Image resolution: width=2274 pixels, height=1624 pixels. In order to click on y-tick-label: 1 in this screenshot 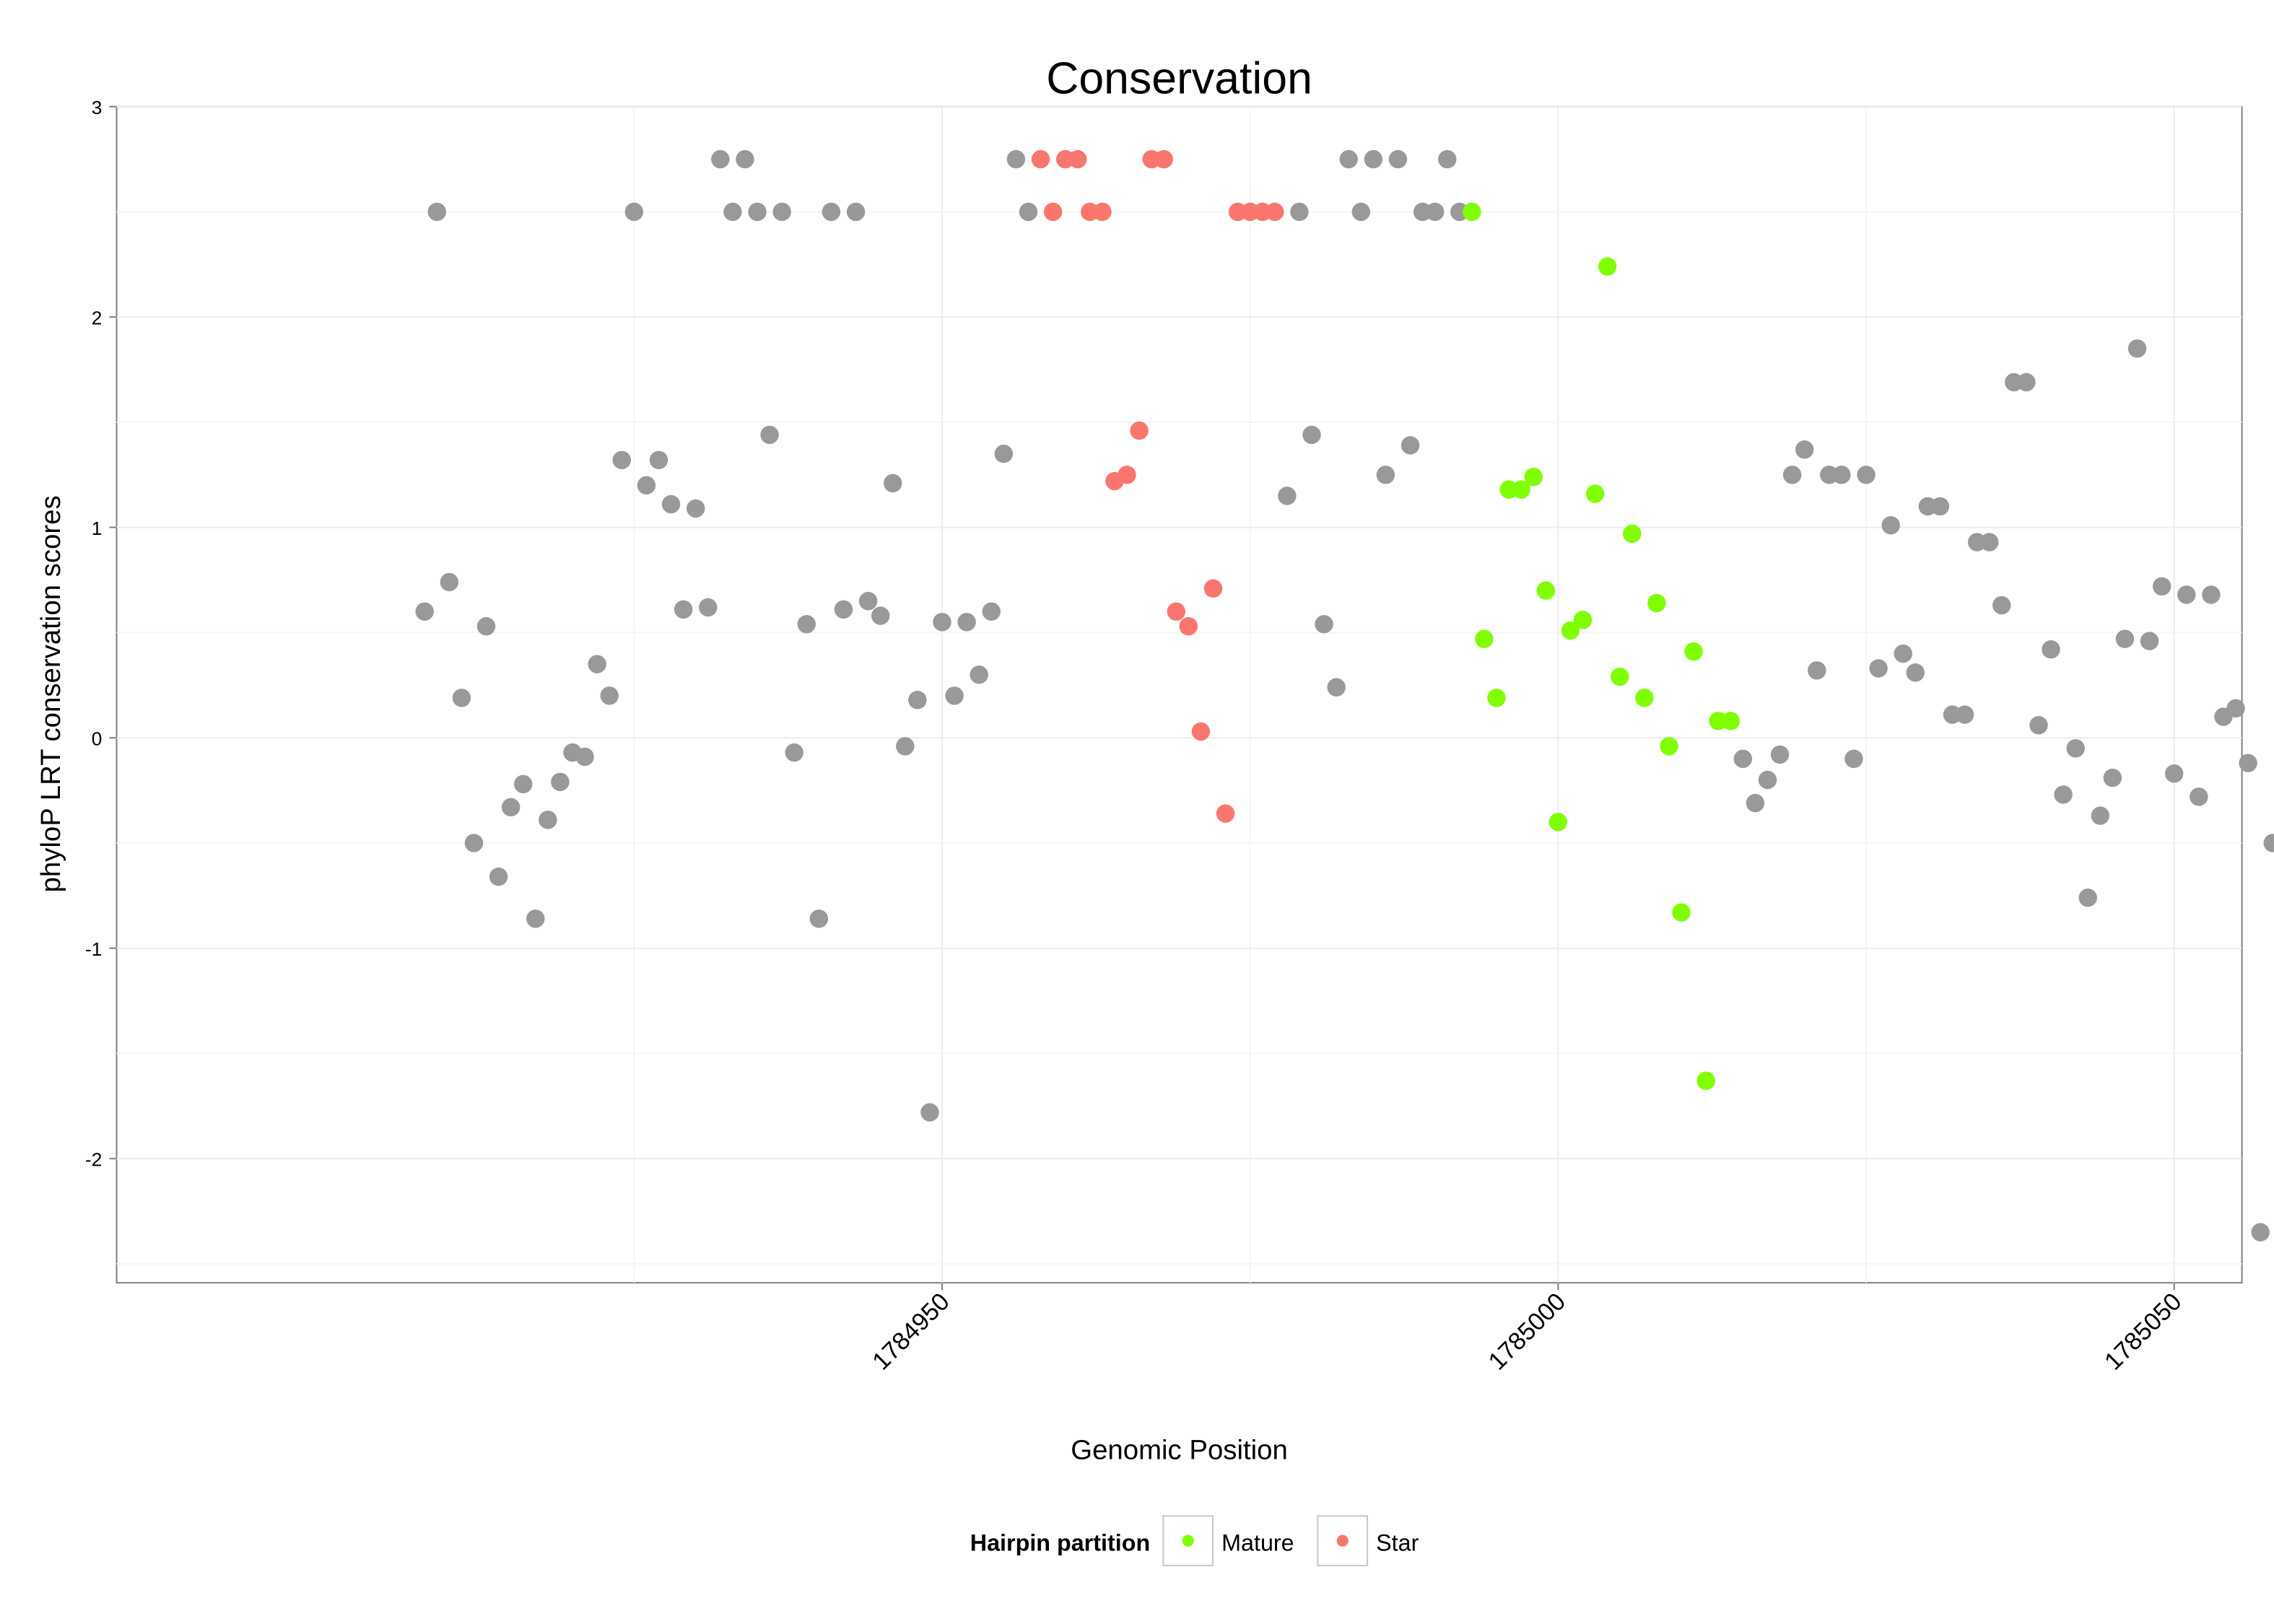, I will do `click(98, 528)`.